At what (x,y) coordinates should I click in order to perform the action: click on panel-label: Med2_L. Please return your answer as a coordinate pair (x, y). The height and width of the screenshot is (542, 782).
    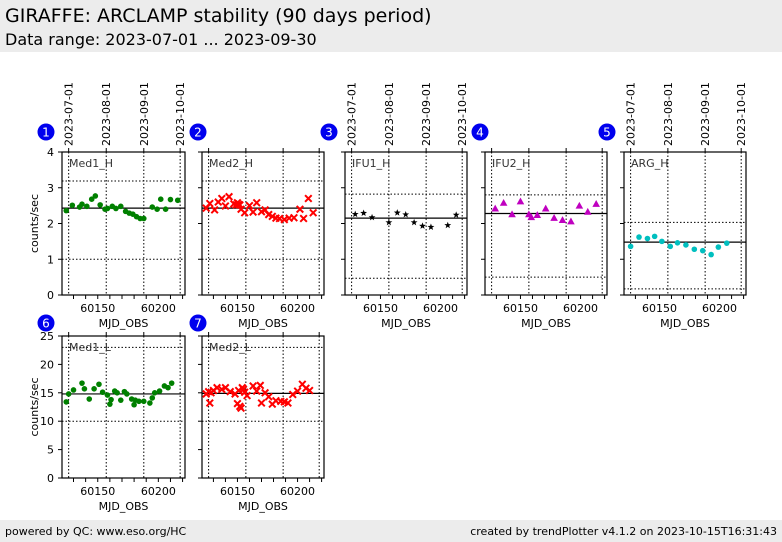
    Looking at the image, I should click on (230, 347).